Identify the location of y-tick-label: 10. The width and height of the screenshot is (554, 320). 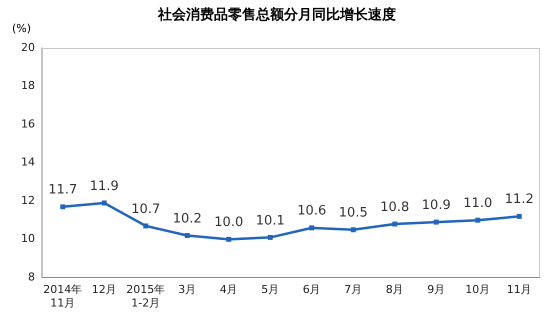
(27, 239).